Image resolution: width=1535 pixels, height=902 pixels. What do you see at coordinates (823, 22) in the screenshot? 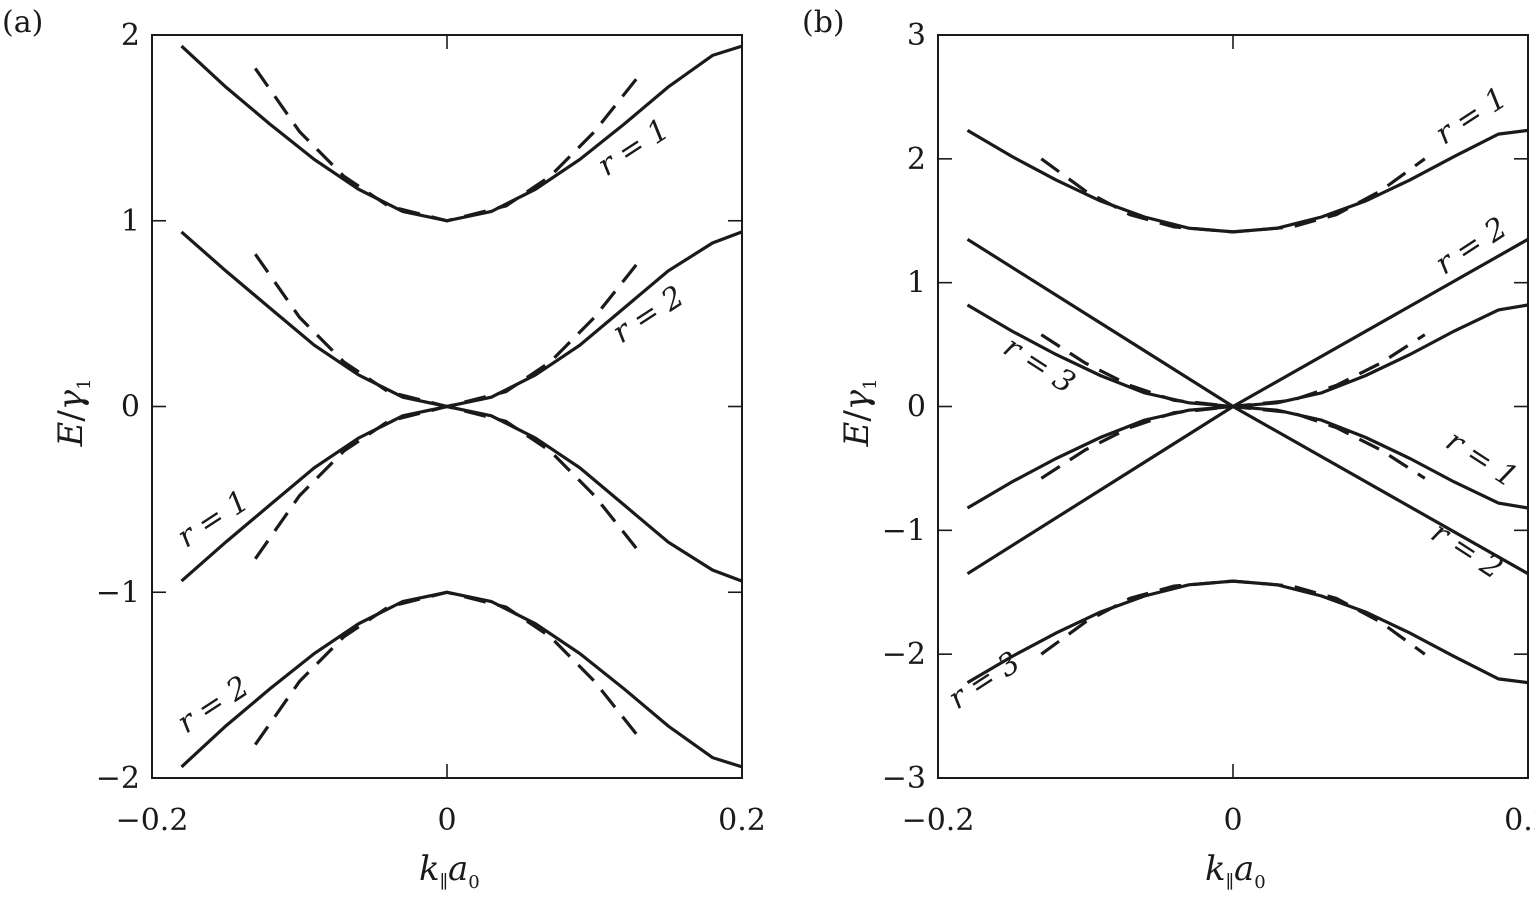
I see `panel-label-b: (b)` at bounding box center [823, 22].